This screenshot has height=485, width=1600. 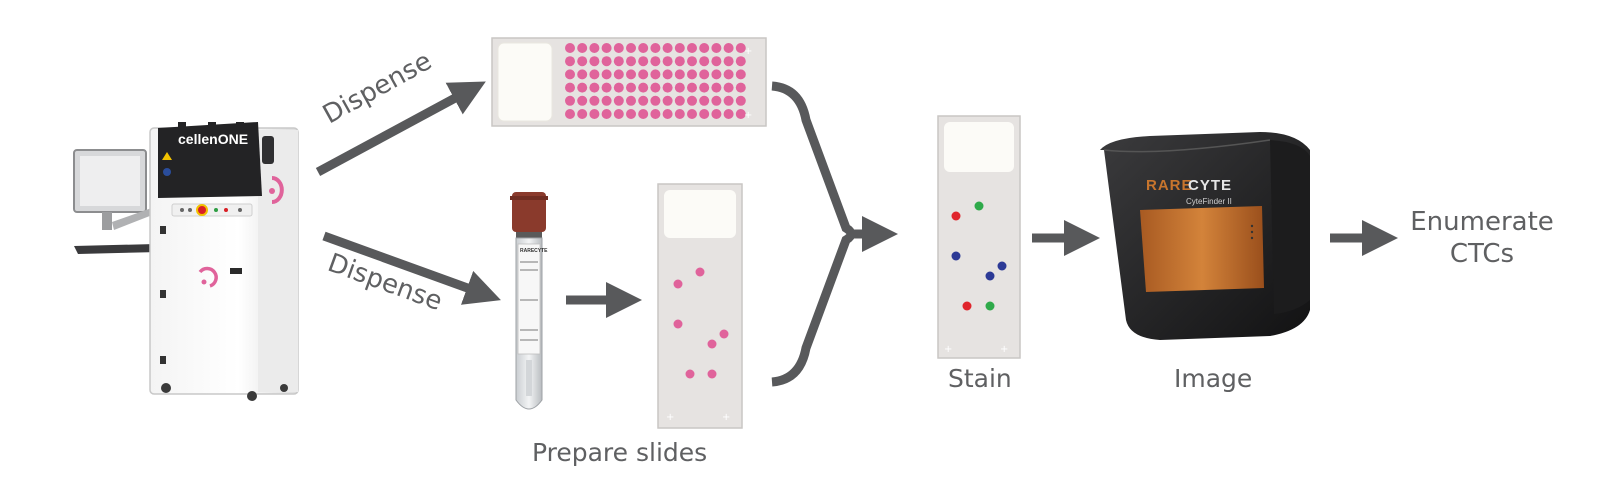 I want to click on label-image: Image, so click(x=1213, y=378).